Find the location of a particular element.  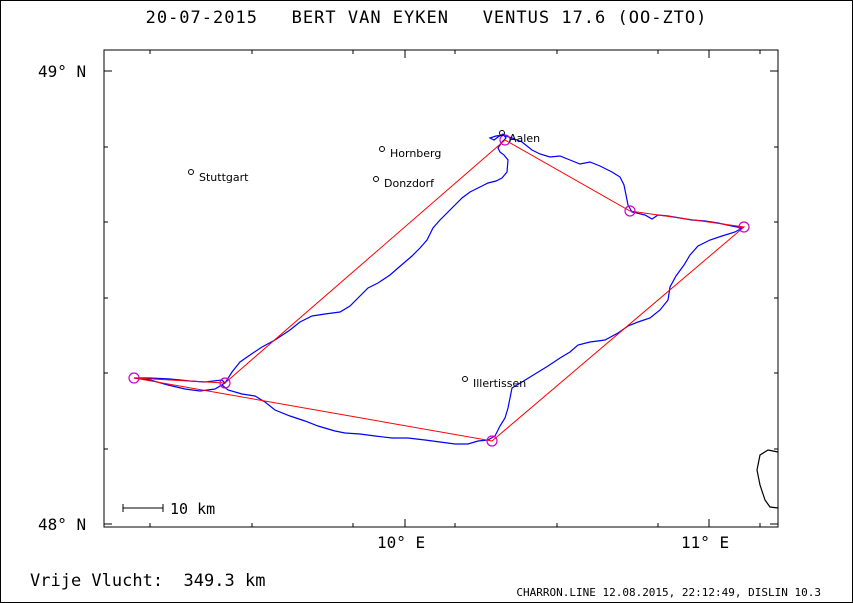

city-stuttgart: Stuttgart is located at coordinates (218, 176).